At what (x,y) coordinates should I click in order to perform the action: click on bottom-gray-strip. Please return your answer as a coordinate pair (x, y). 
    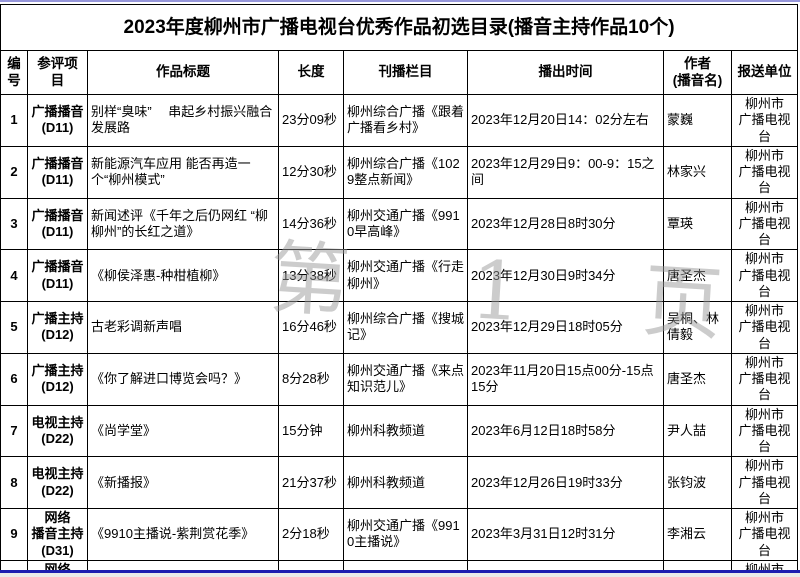
    Looking at the image, I should click on (400, 575).